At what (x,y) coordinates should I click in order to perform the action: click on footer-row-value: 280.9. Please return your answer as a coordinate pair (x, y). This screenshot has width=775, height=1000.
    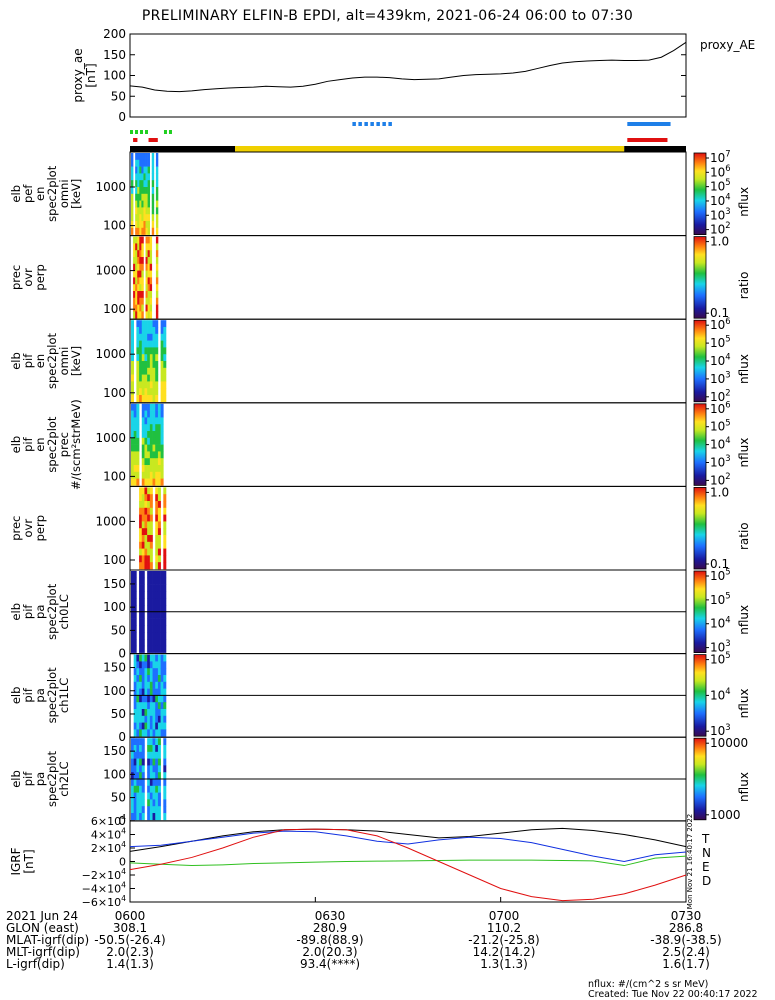
    Looking at the image, I should click on (330, 928).